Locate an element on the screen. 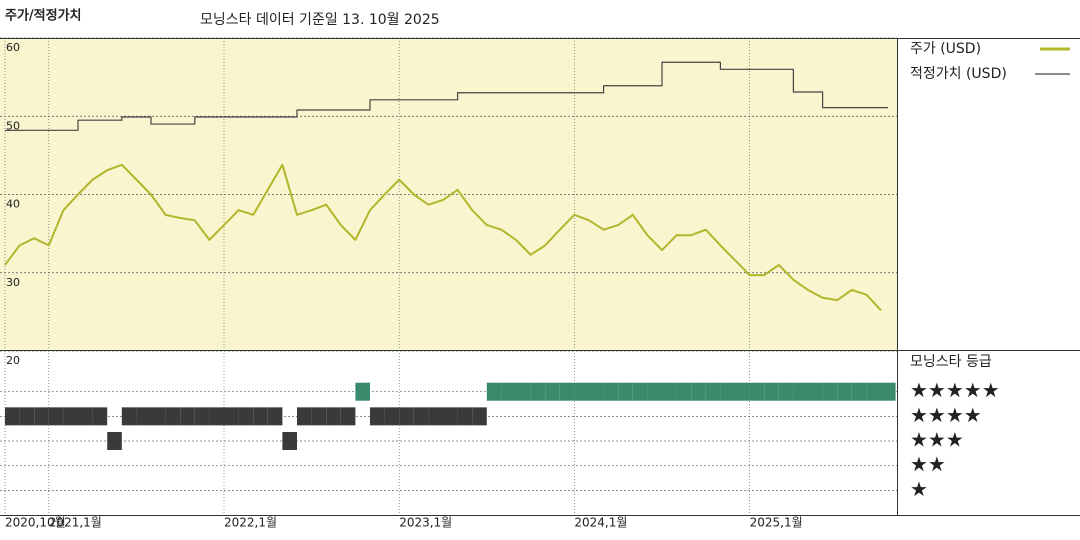  rating-level-label: ★★ is located at coordinates (928, 464).